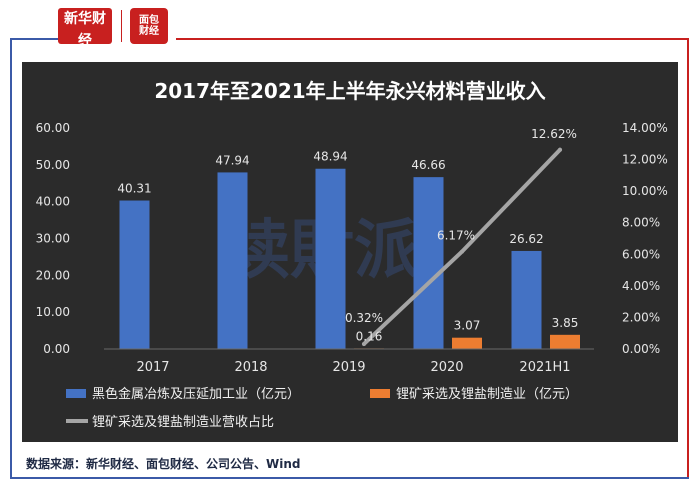 The image size is (700, 492). What do you see at coordinates (134, 189) in the screenshot?
I see `steel-revenue-data-label: 40.31` at bounding box center [134, 189].